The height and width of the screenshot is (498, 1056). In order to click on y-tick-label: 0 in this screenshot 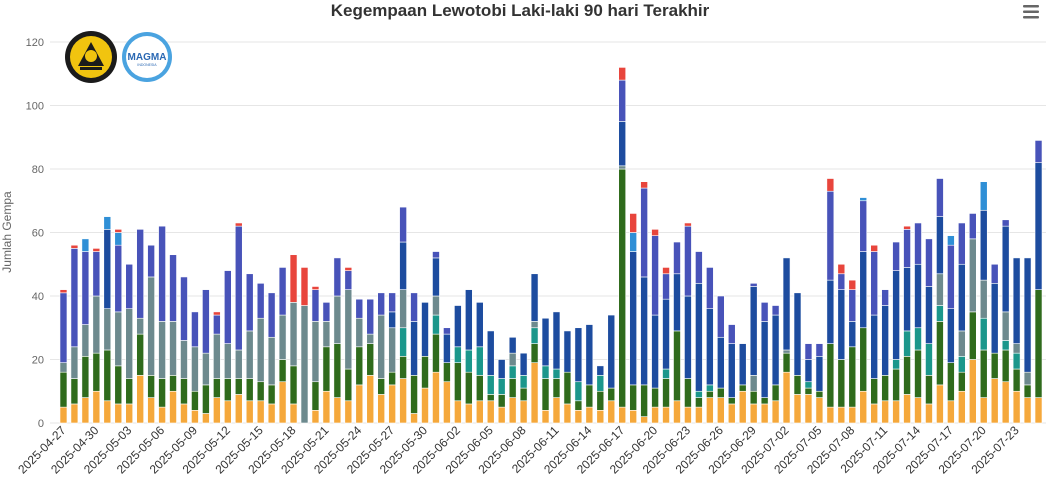, I will do `click(41, 424)`.